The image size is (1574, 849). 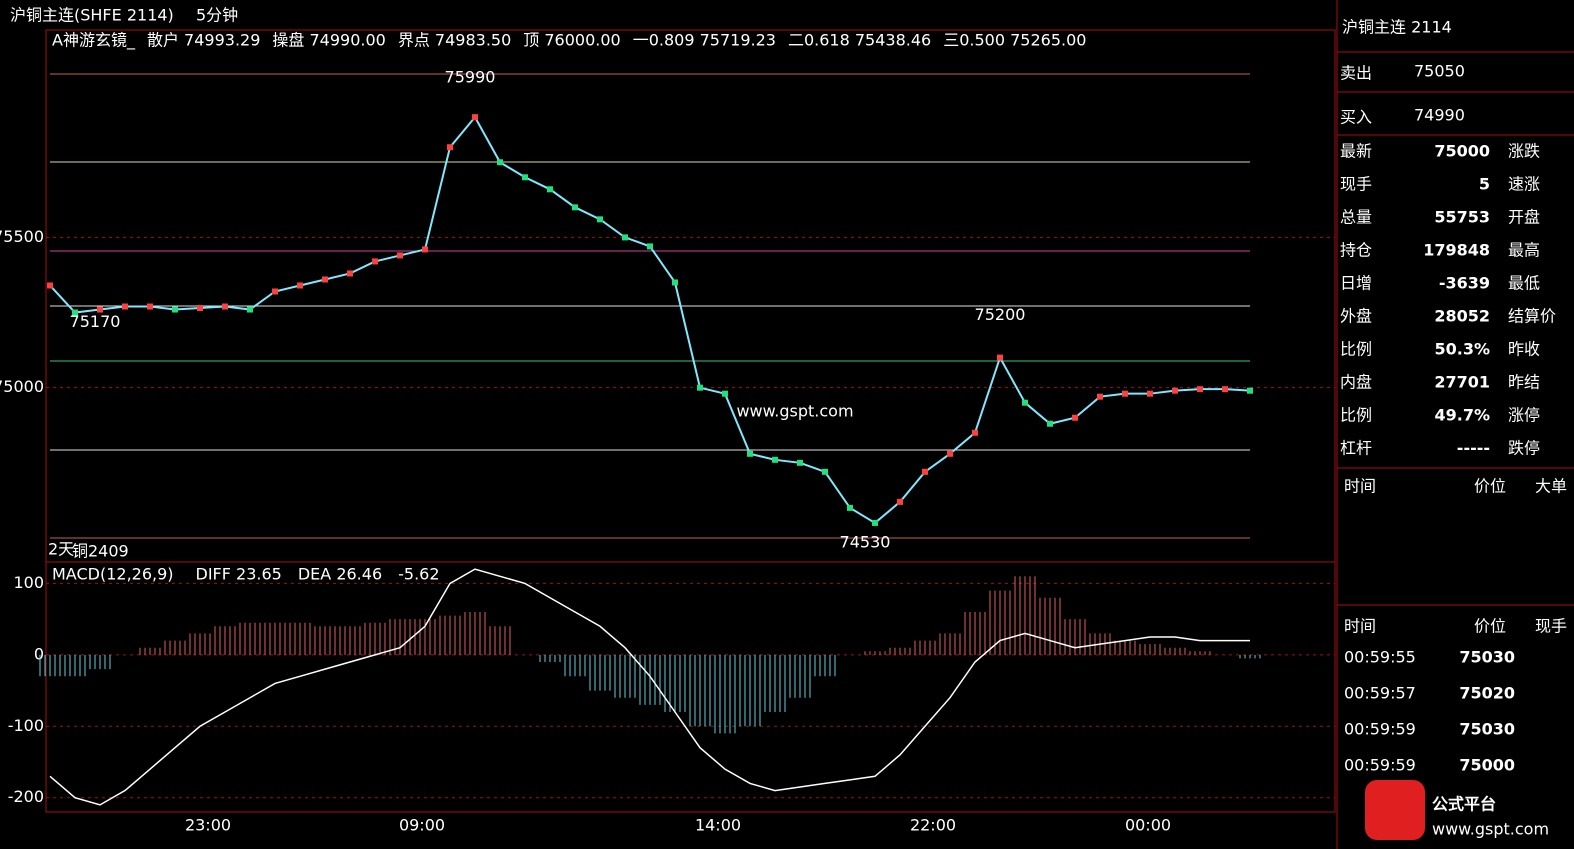 What do you see at coordinates (1524, 448) in the screenshot?
I see `quote-label: 跌停` at bounding box center [1524, 448].